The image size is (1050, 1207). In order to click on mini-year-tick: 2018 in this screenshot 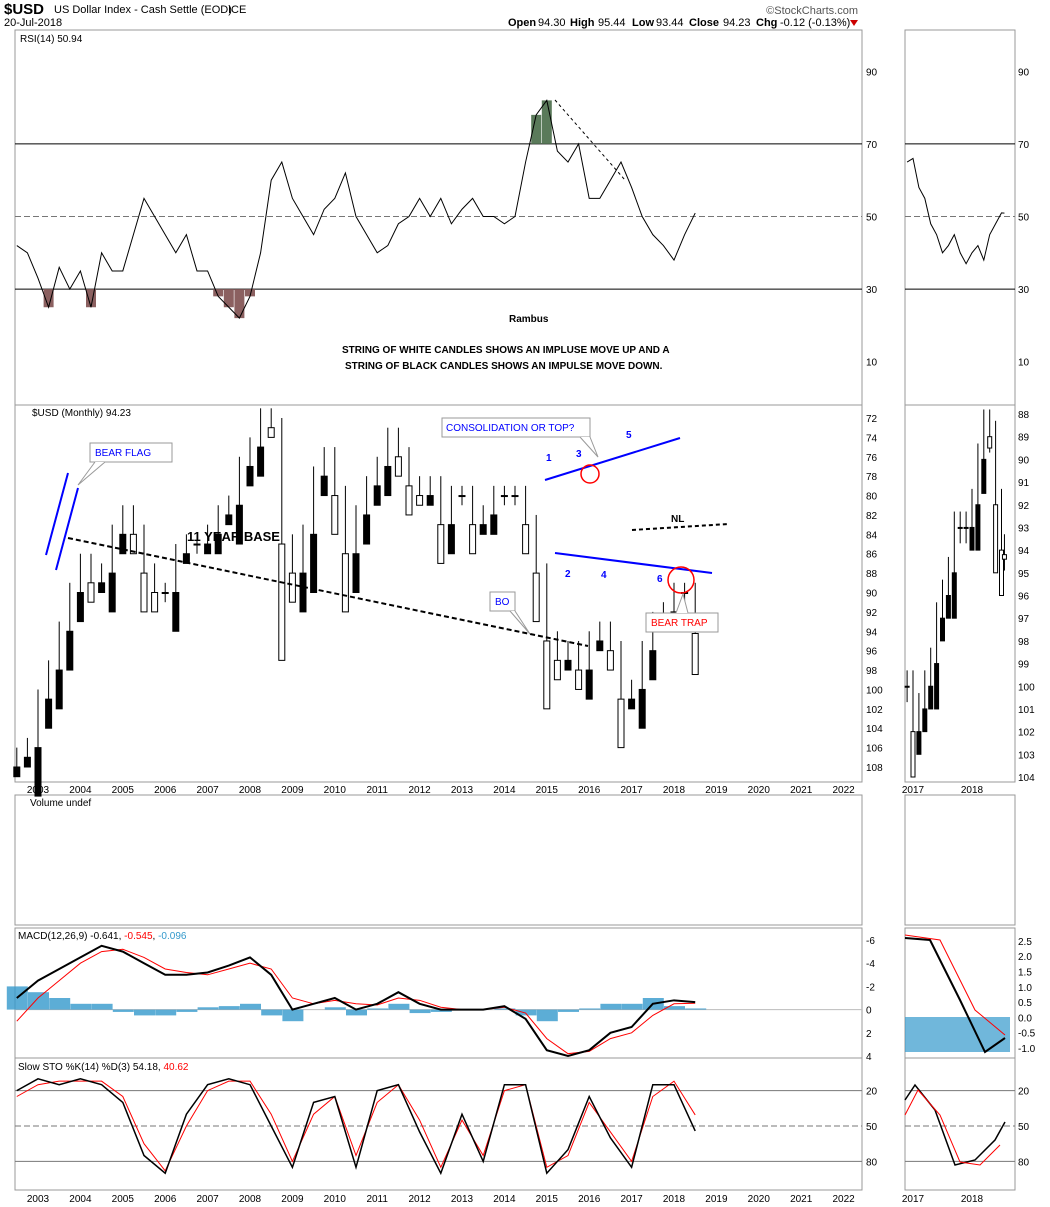, I will do `click(972, 790)`.